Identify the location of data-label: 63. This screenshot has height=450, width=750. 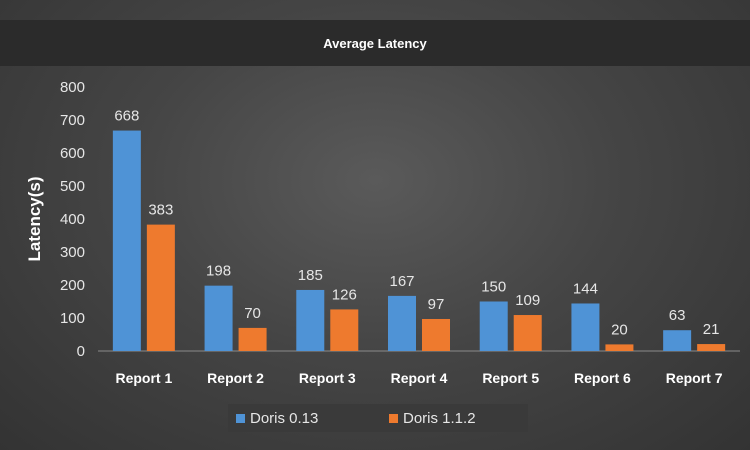
(677, 315).